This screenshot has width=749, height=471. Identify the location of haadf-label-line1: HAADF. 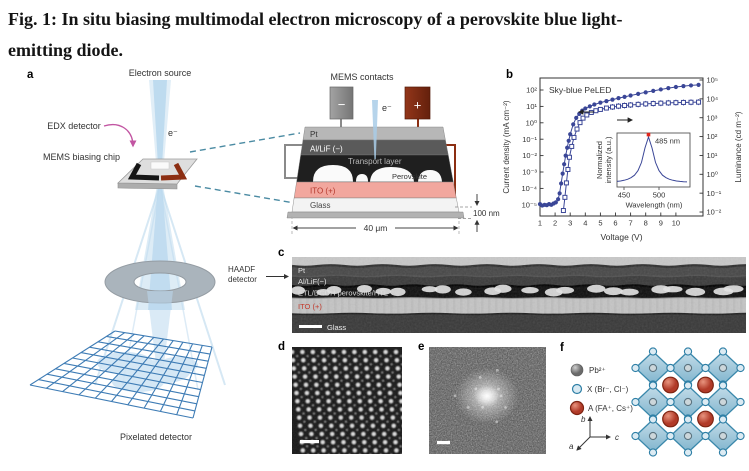
(241, 269).